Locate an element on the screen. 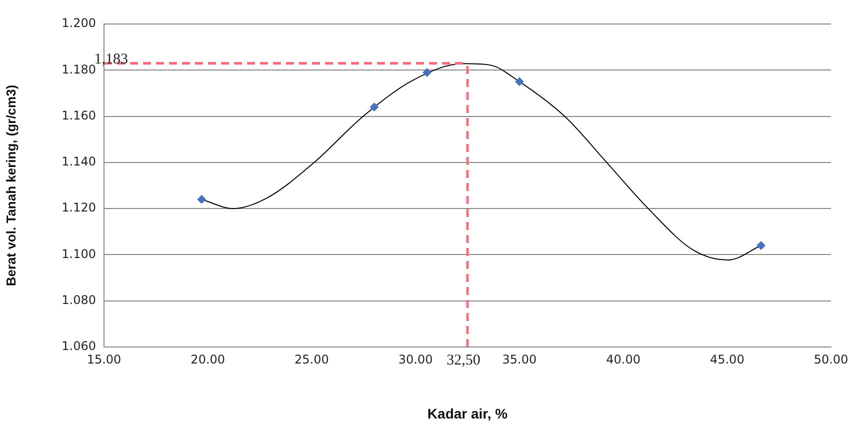 This screenshot has height=429, width=856. y-axis-title: Berat vol. Tanah kering, (gr/cm3) is located at coordinates (10, 185).